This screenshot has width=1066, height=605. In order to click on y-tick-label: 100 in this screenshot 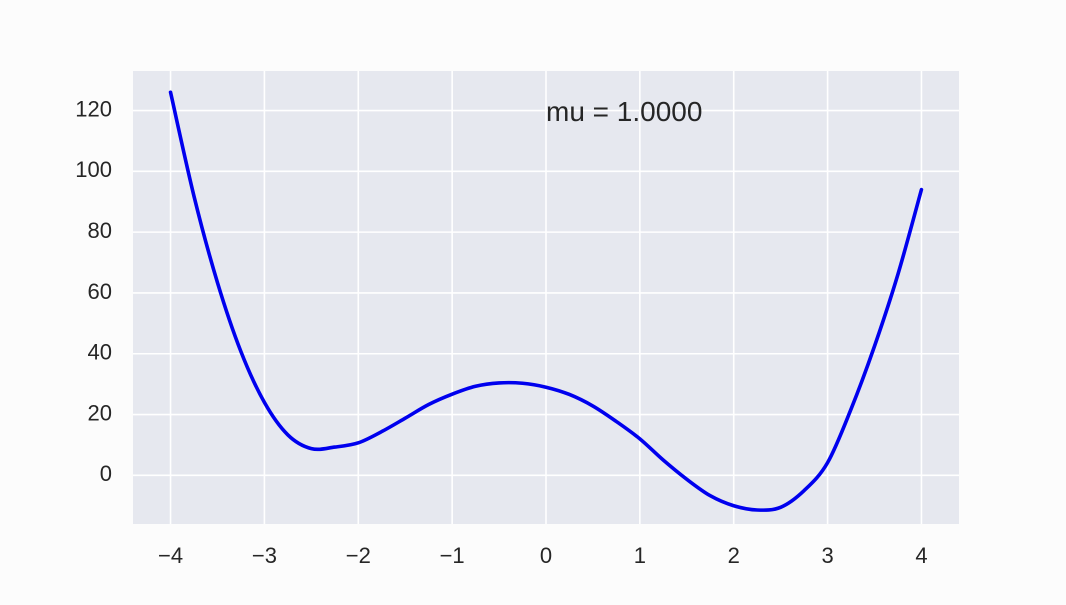, I will do `click(93, 169)`.